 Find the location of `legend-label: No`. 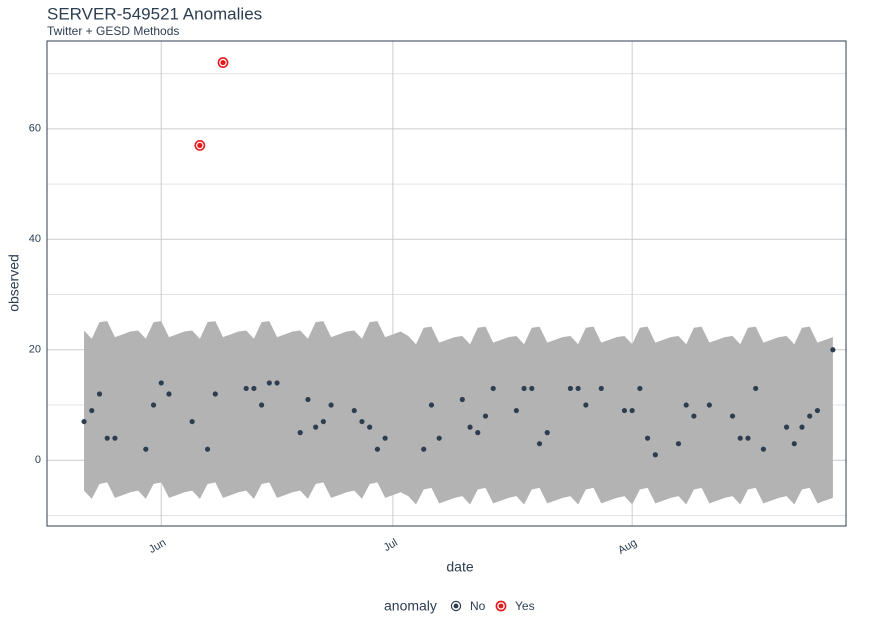

legend-label: No is located at coordinates (478, 606).